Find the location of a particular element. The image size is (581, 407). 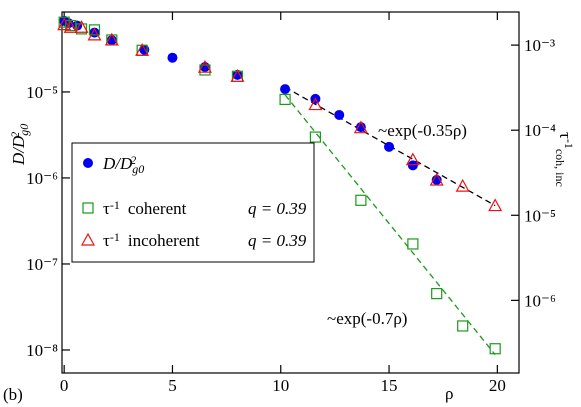

label-rest: incoherent is located at coordinates (164, 240).